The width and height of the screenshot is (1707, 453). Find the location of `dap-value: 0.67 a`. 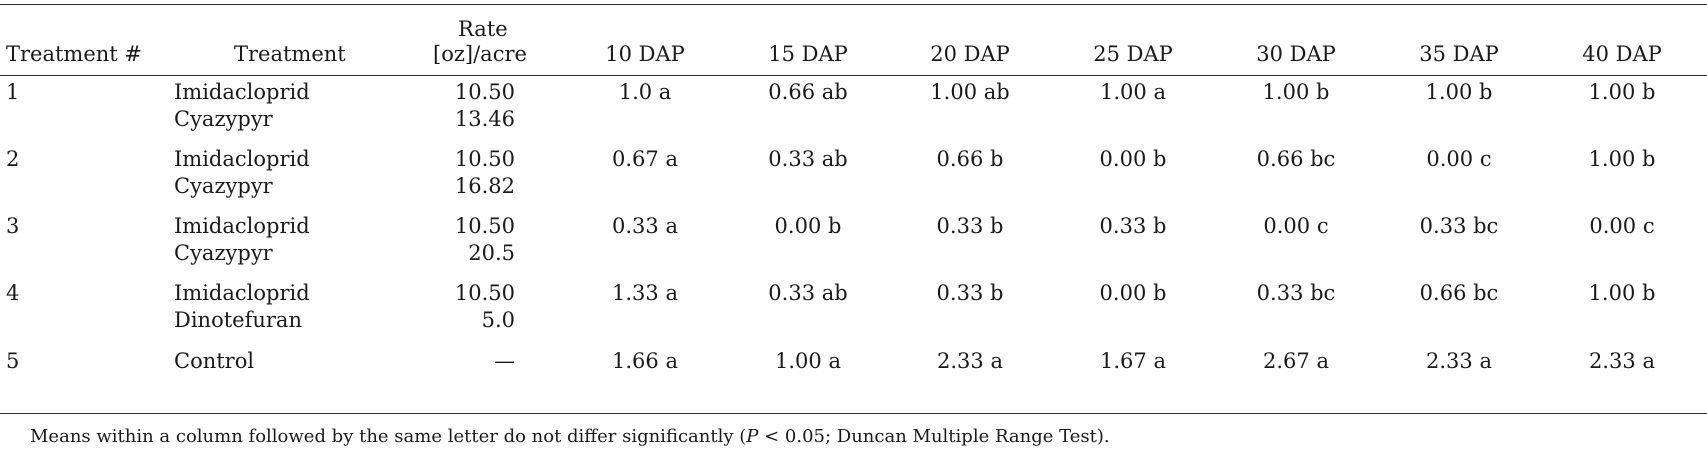

dap-value: 0.67 a is located at coordinates (645, 159).